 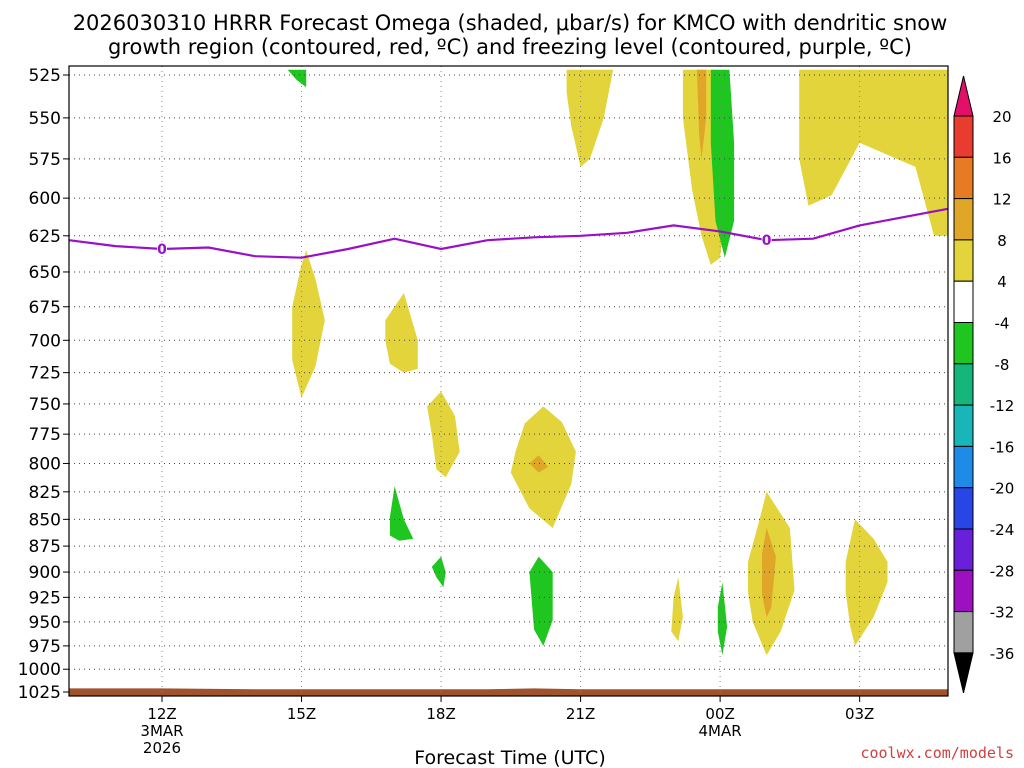 I want to click on colorbar-label-10: -24, so click(x=1002, y=530).